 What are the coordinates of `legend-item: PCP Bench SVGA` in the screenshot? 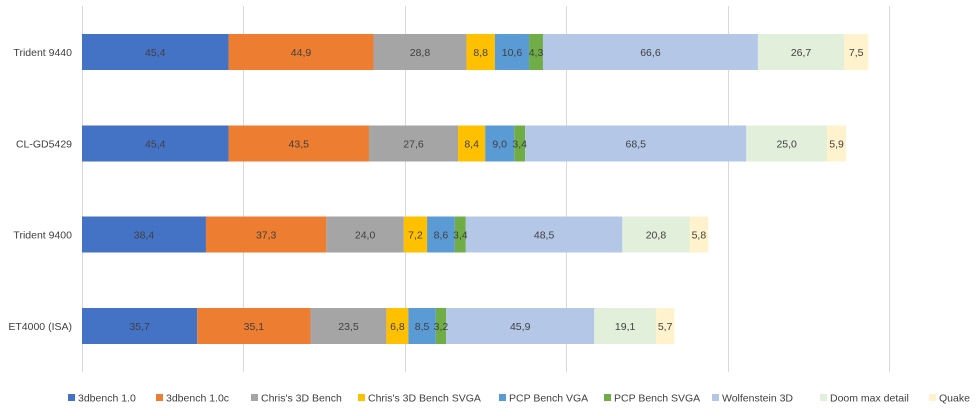 It's located at (652, 399).